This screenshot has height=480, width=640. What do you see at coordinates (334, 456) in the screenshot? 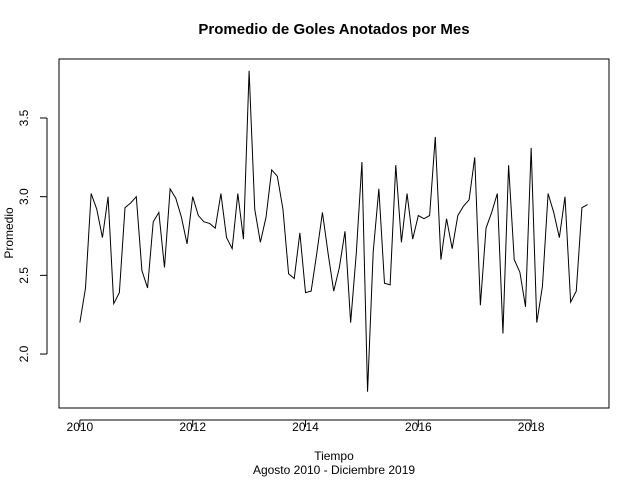
I see `x-axis-label: Tiempo` at bounding box center [334, 456].